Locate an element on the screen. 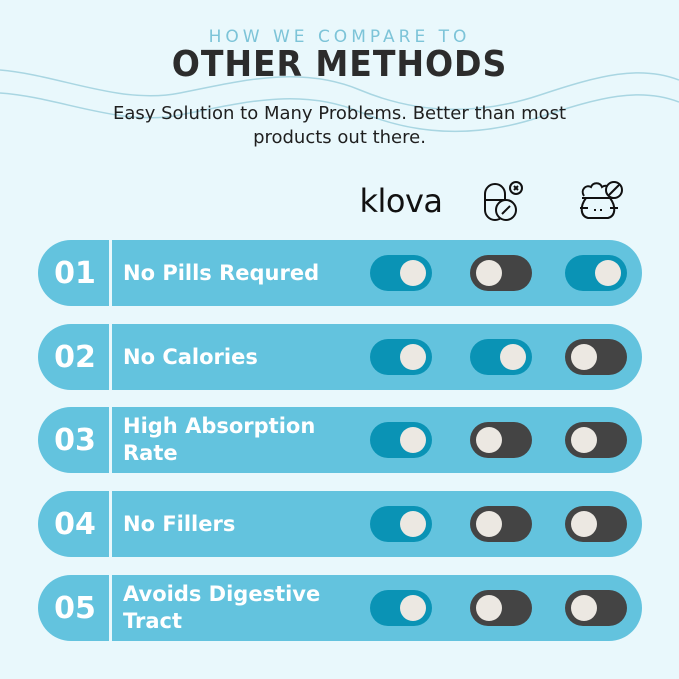 The width and height of the screenshot is (679, 679). row-label: Avoids Digestive Tract is located at coordinates (222, 607).